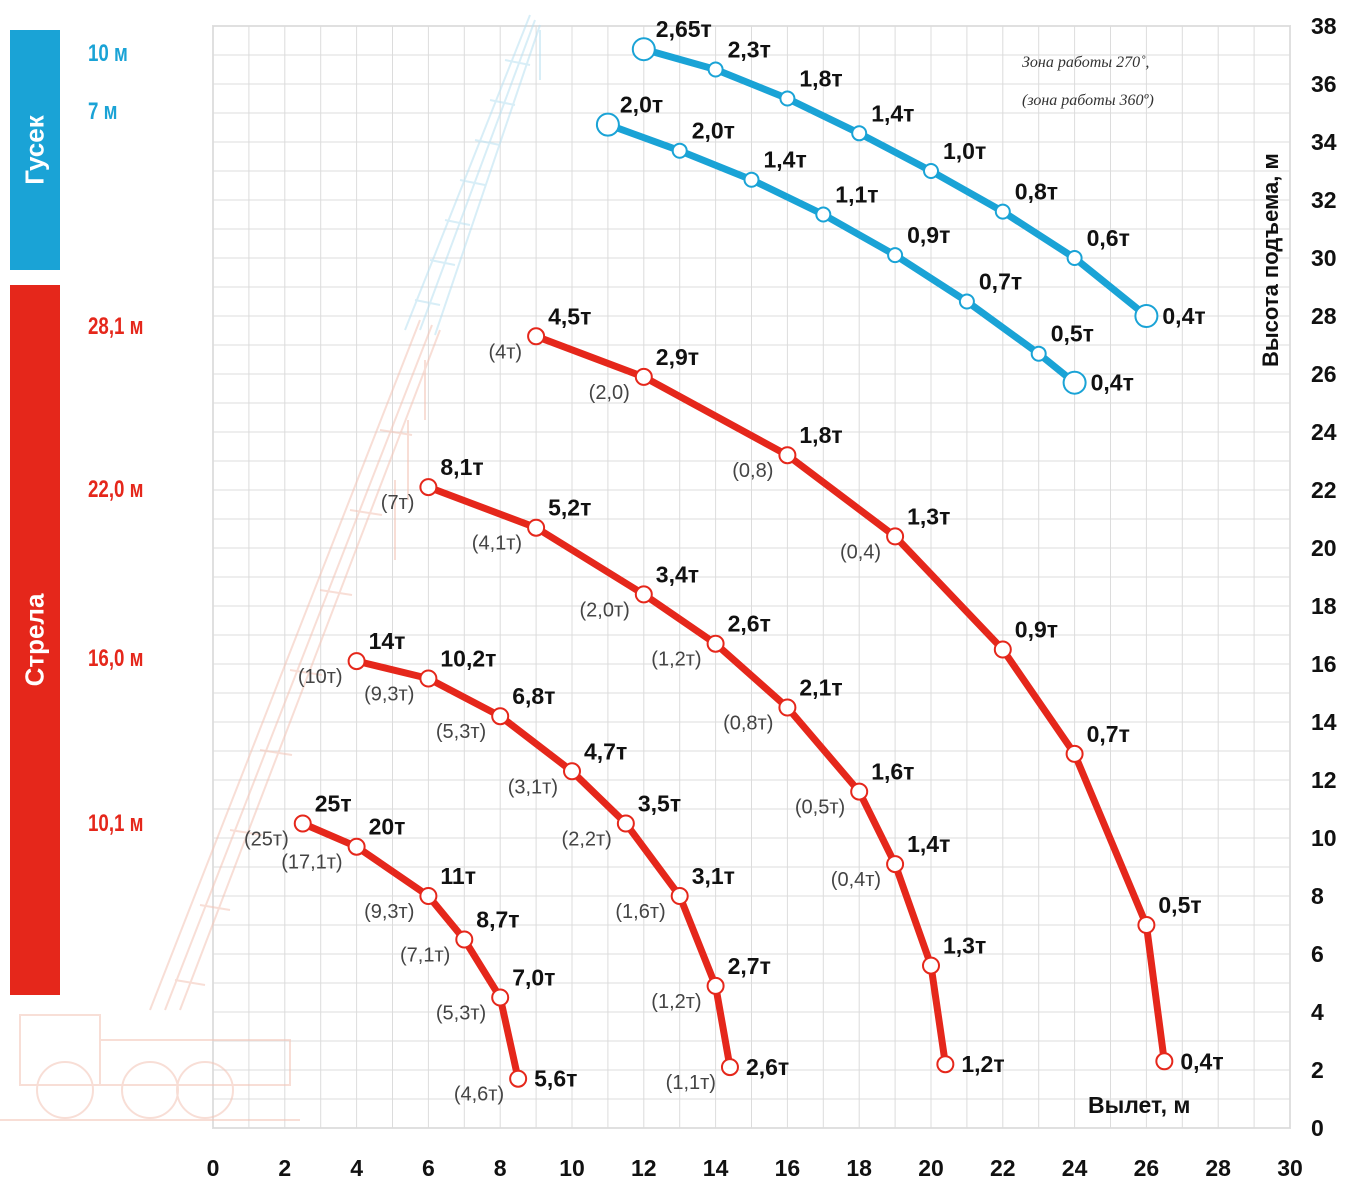  Describe the element at coordinates (356, 1167) in the screenshot. I see `x-tick-label: 4` at that location.